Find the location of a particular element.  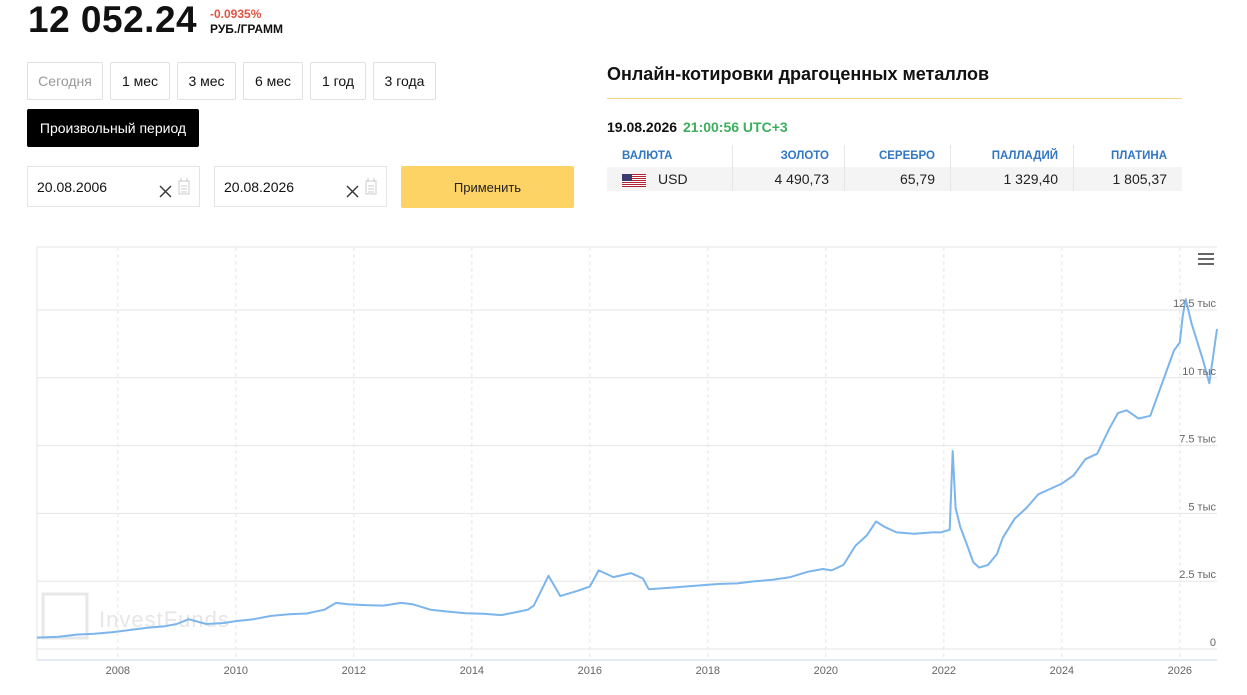

y-tick-label: 5 тыс is located at coordinates (1202, 507).